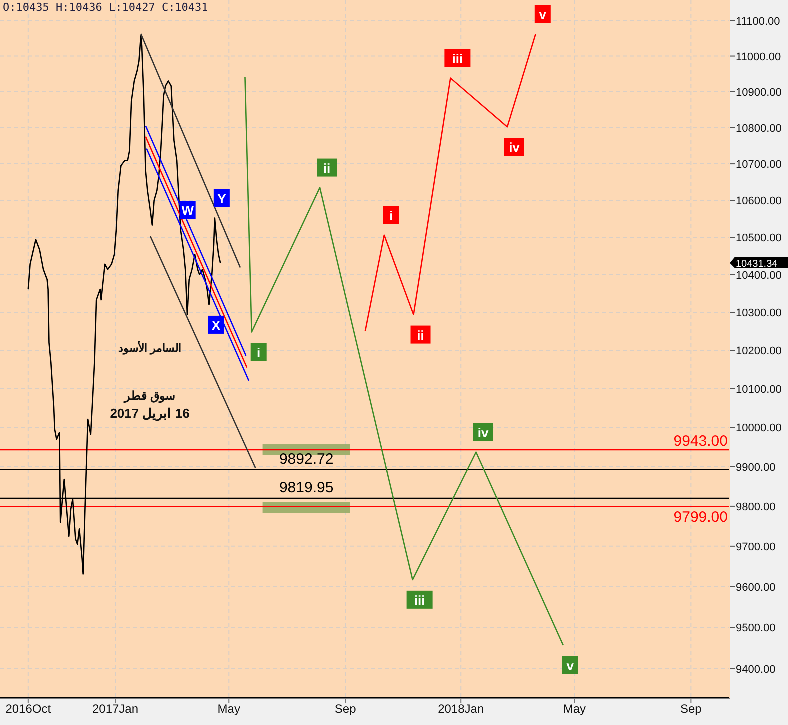  Describe the element at coordinates (150, 414) in the screenshot. I see `annotation: 16 ابريل 2017` at that location.